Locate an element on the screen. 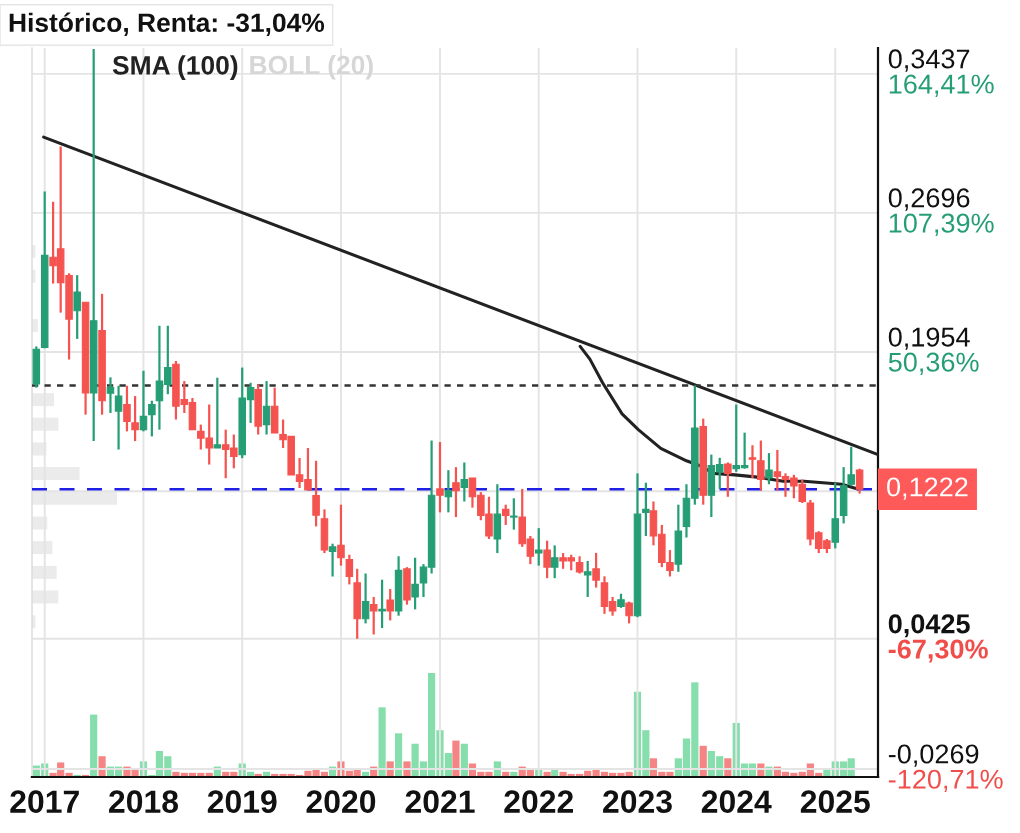 The width and height of the screenshot is (1020, 833). x-tick-label: 2017 is located at coordinates (44, 801).